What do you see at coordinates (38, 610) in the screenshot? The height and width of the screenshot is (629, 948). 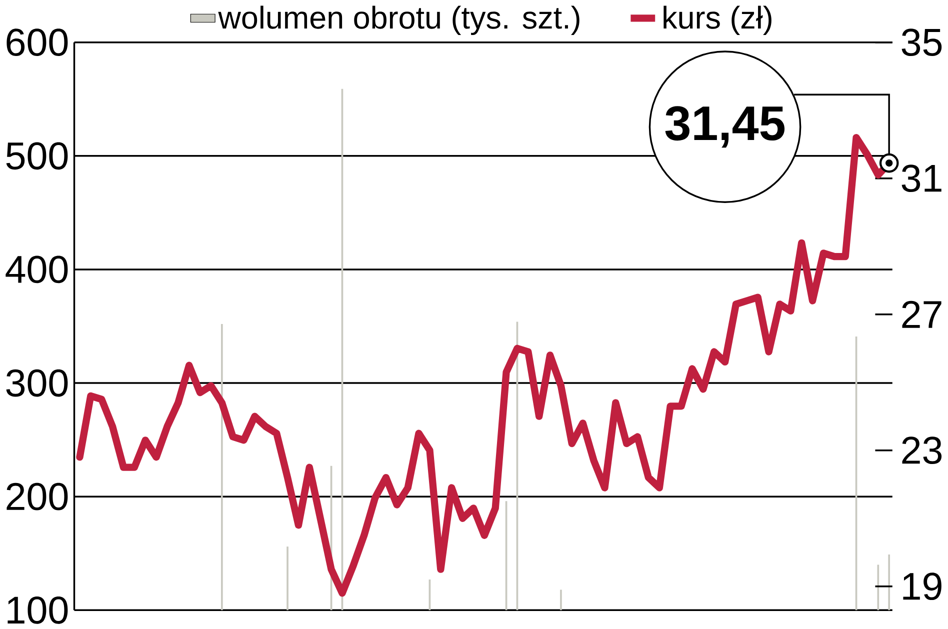 I see `y-tick-label: 100` at bounding box center [38, 610].